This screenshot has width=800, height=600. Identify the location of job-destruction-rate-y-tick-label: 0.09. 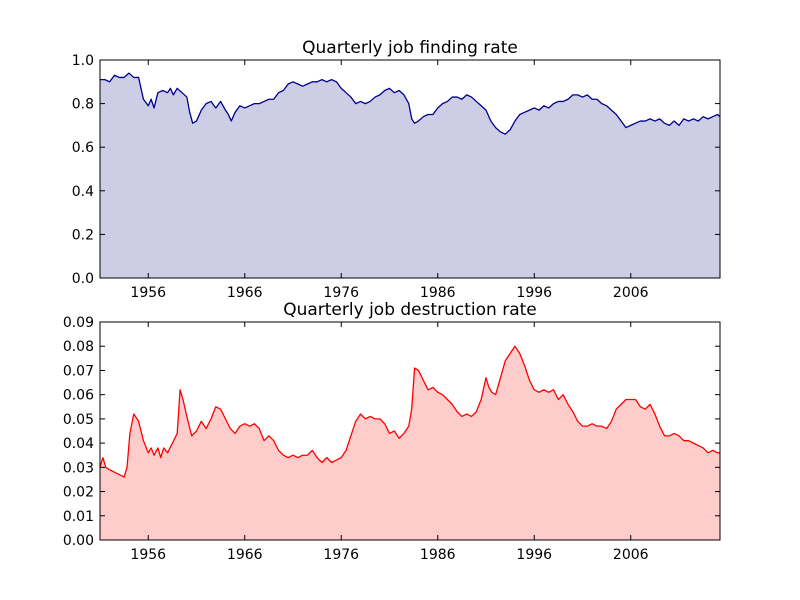
(78, 323).